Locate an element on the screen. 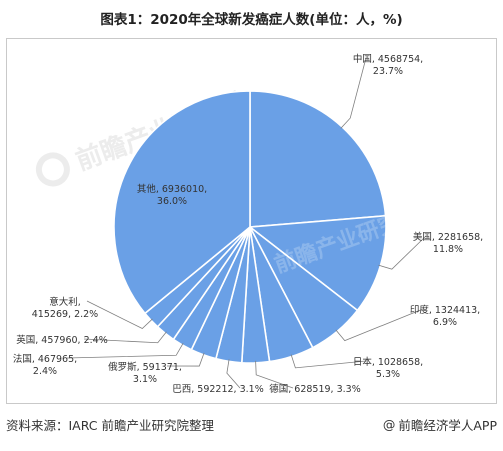 This screenshot has width=503, height=451. data-label-8: 英国, 457960, 2.4% is located at coordinates (61, 340).